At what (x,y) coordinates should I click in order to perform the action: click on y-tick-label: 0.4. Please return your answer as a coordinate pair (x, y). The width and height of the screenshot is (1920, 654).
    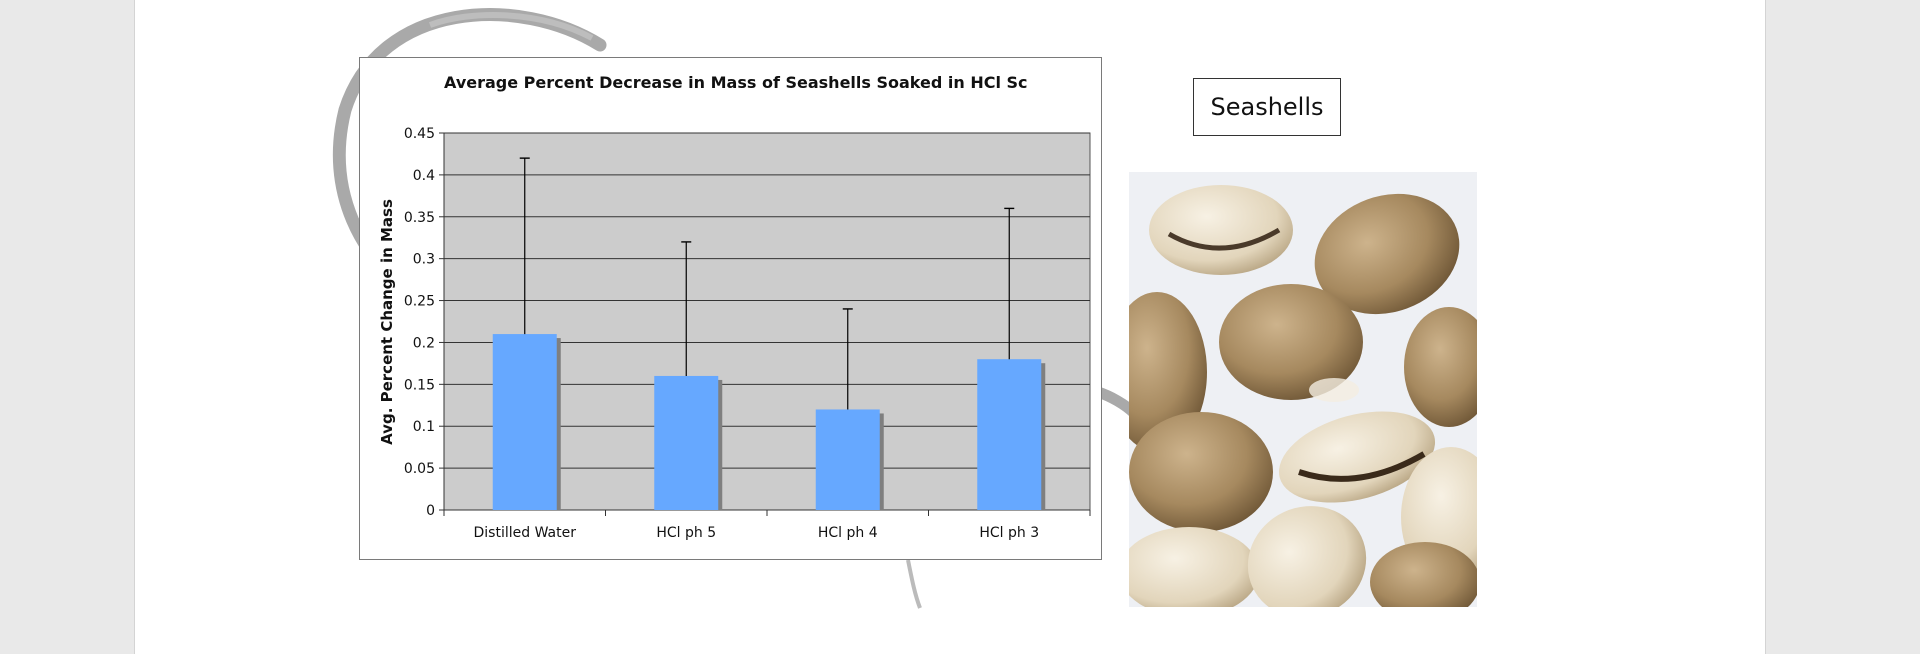
    Looking at the image, I should click on (424, 176).